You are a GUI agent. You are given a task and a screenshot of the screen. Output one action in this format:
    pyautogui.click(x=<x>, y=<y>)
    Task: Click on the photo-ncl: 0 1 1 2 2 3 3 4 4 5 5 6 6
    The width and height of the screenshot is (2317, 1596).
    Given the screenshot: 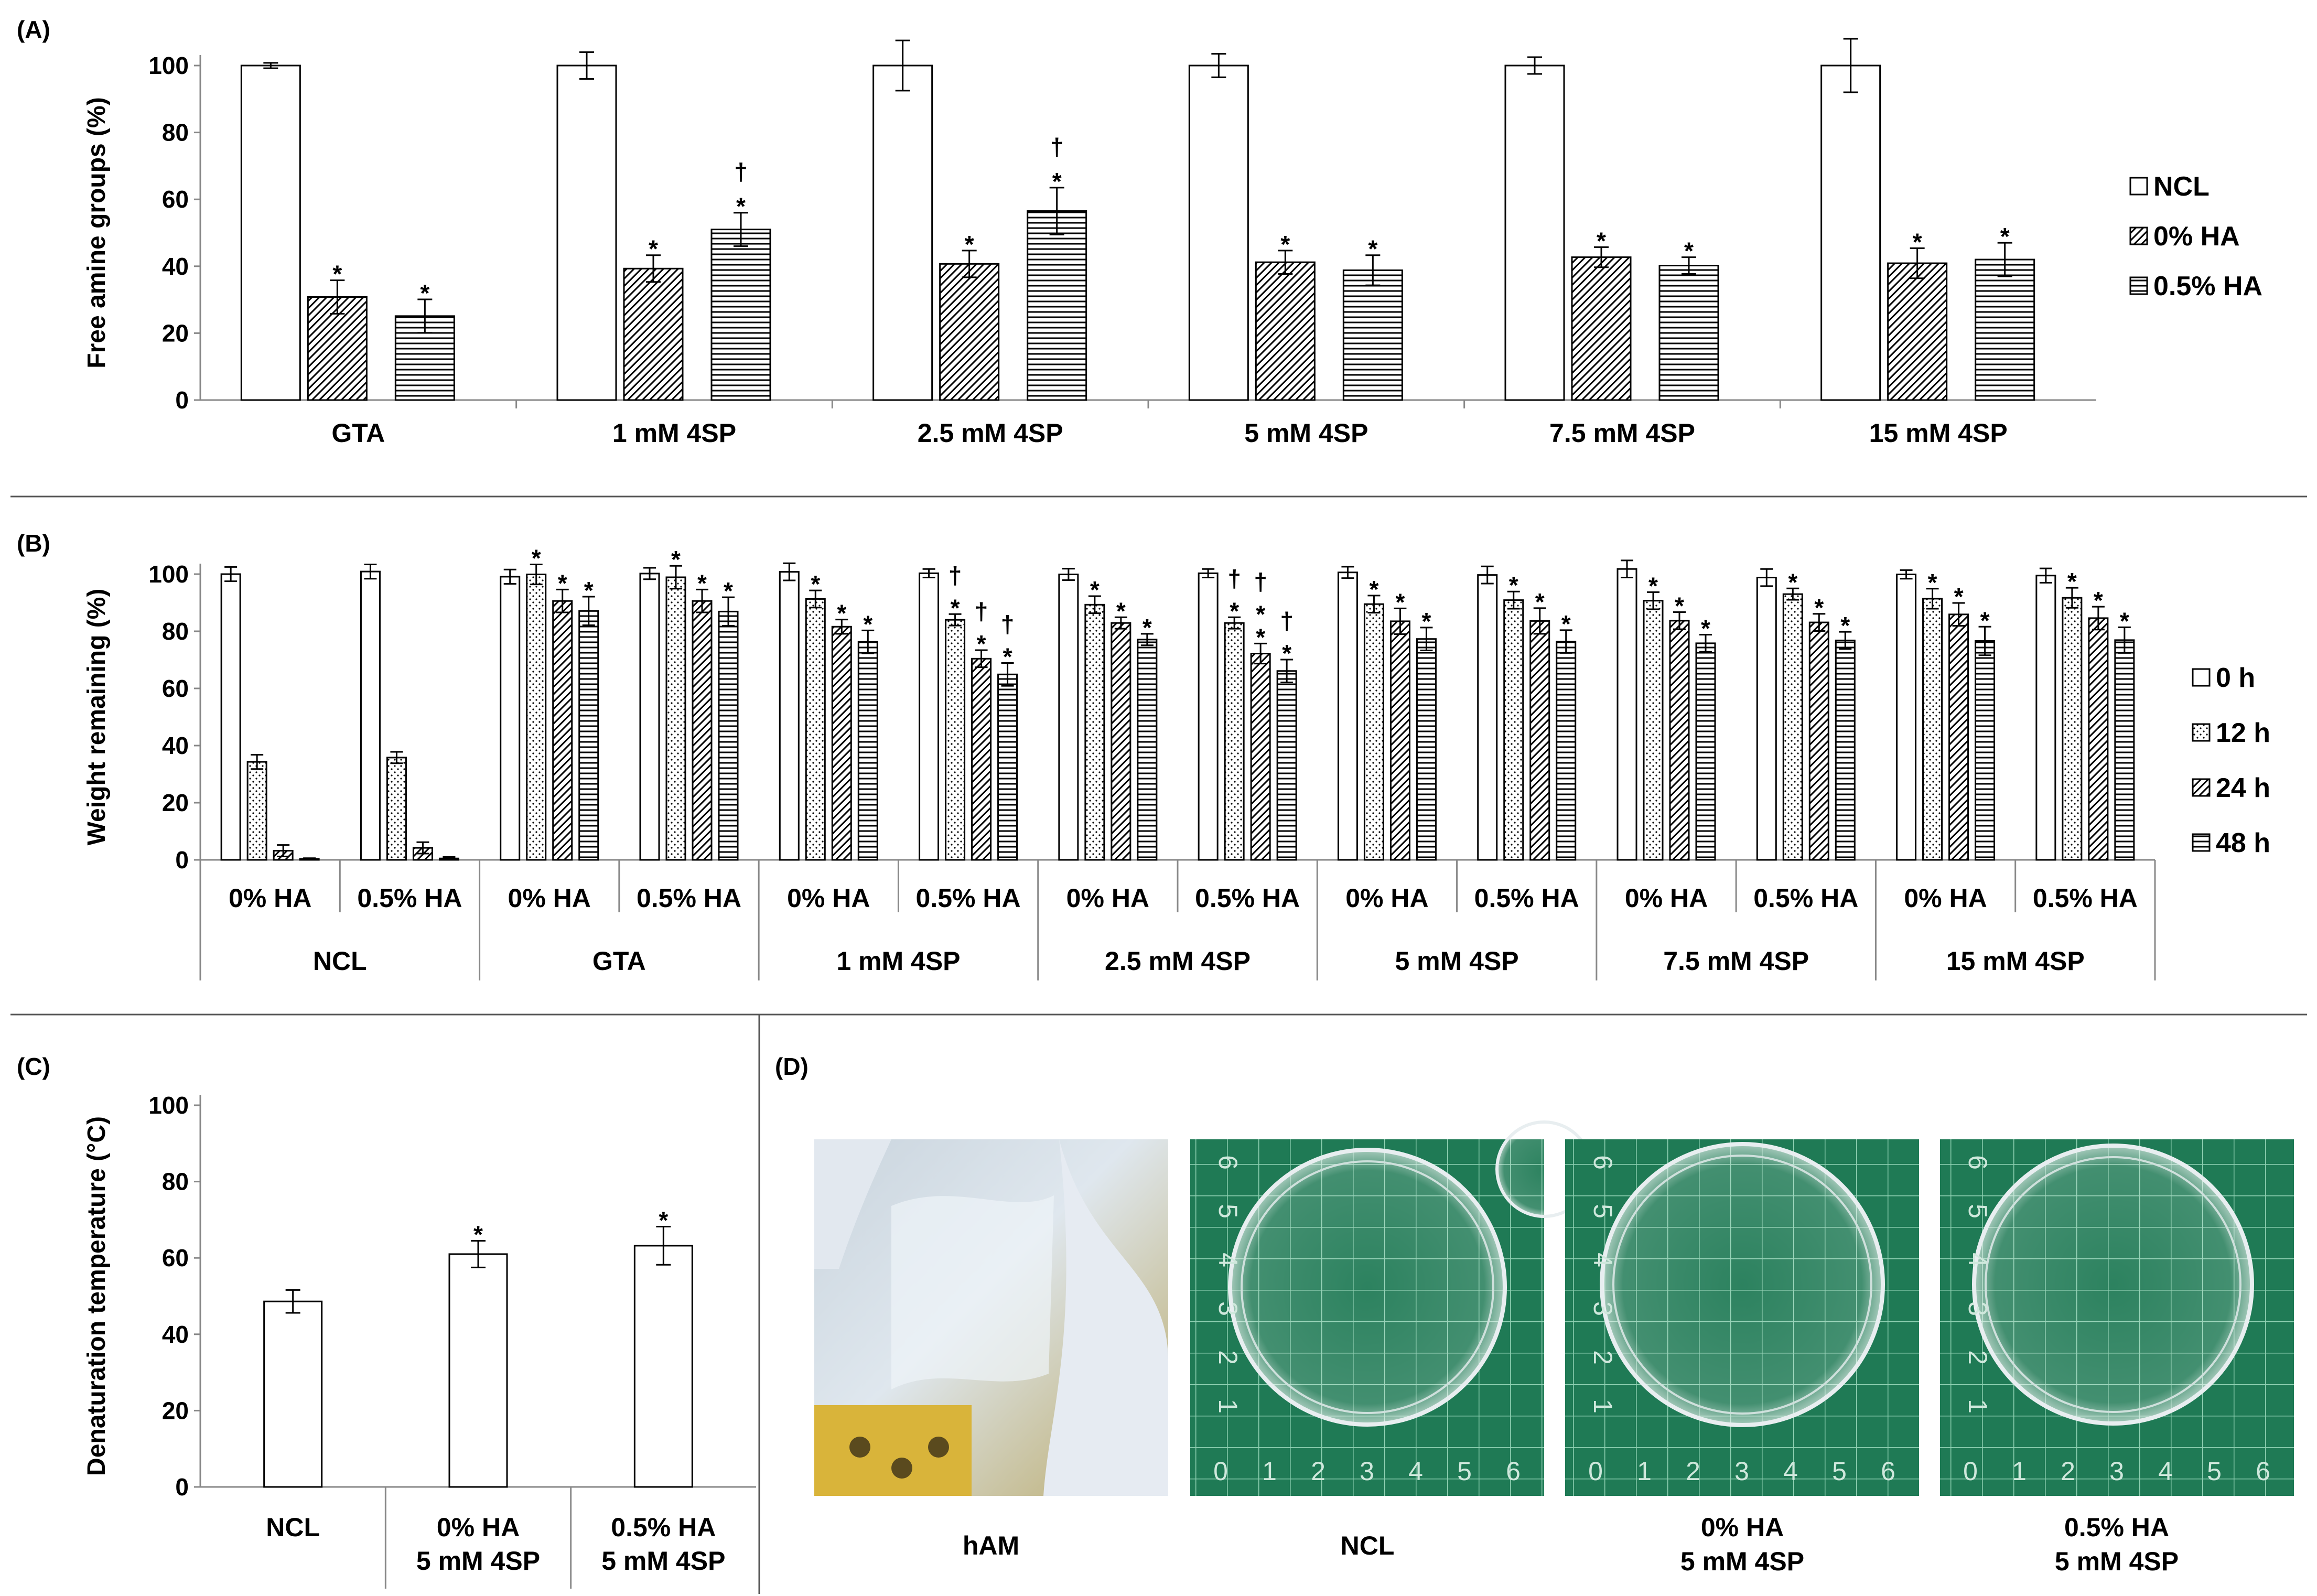 What is the action you would take?
    pyautogui.click(x=1392, y=1308)
    